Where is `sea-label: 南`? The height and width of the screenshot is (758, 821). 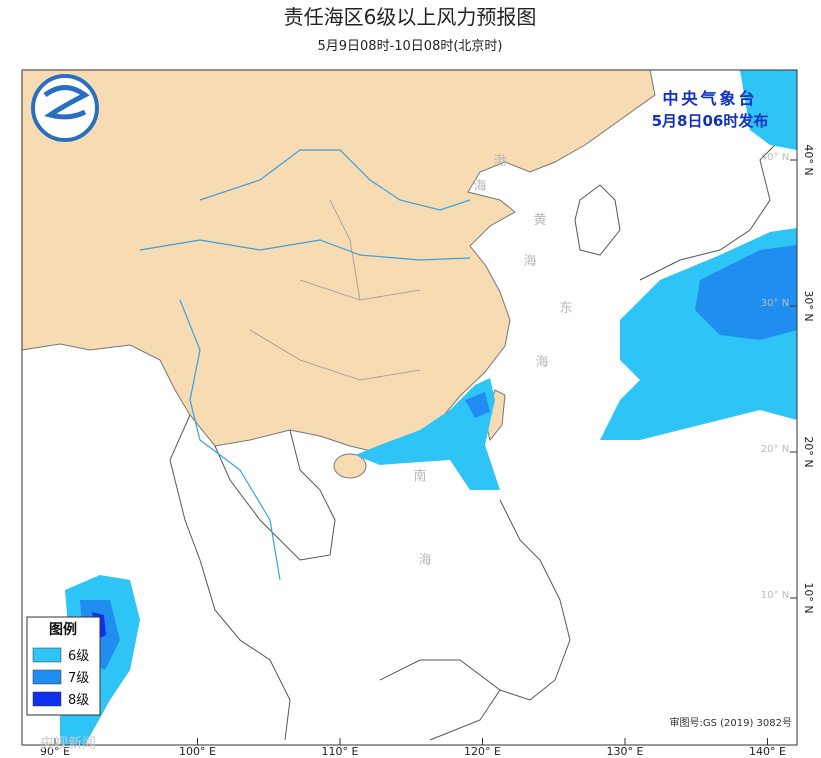
sea-label: 南 is located at coordinates (419, 476).